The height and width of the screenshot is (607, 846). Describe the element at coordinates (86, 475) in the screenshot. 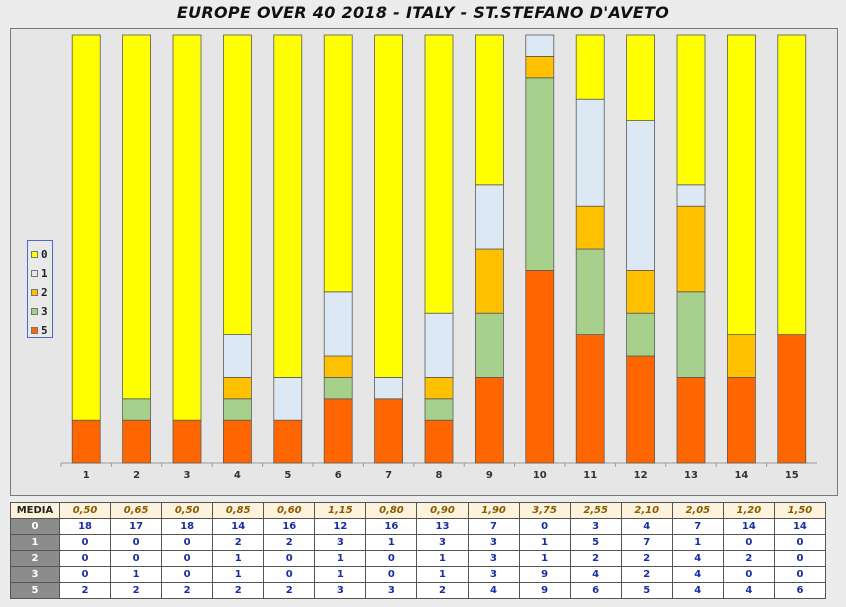

I see `x-tick-label: 1` at that location.